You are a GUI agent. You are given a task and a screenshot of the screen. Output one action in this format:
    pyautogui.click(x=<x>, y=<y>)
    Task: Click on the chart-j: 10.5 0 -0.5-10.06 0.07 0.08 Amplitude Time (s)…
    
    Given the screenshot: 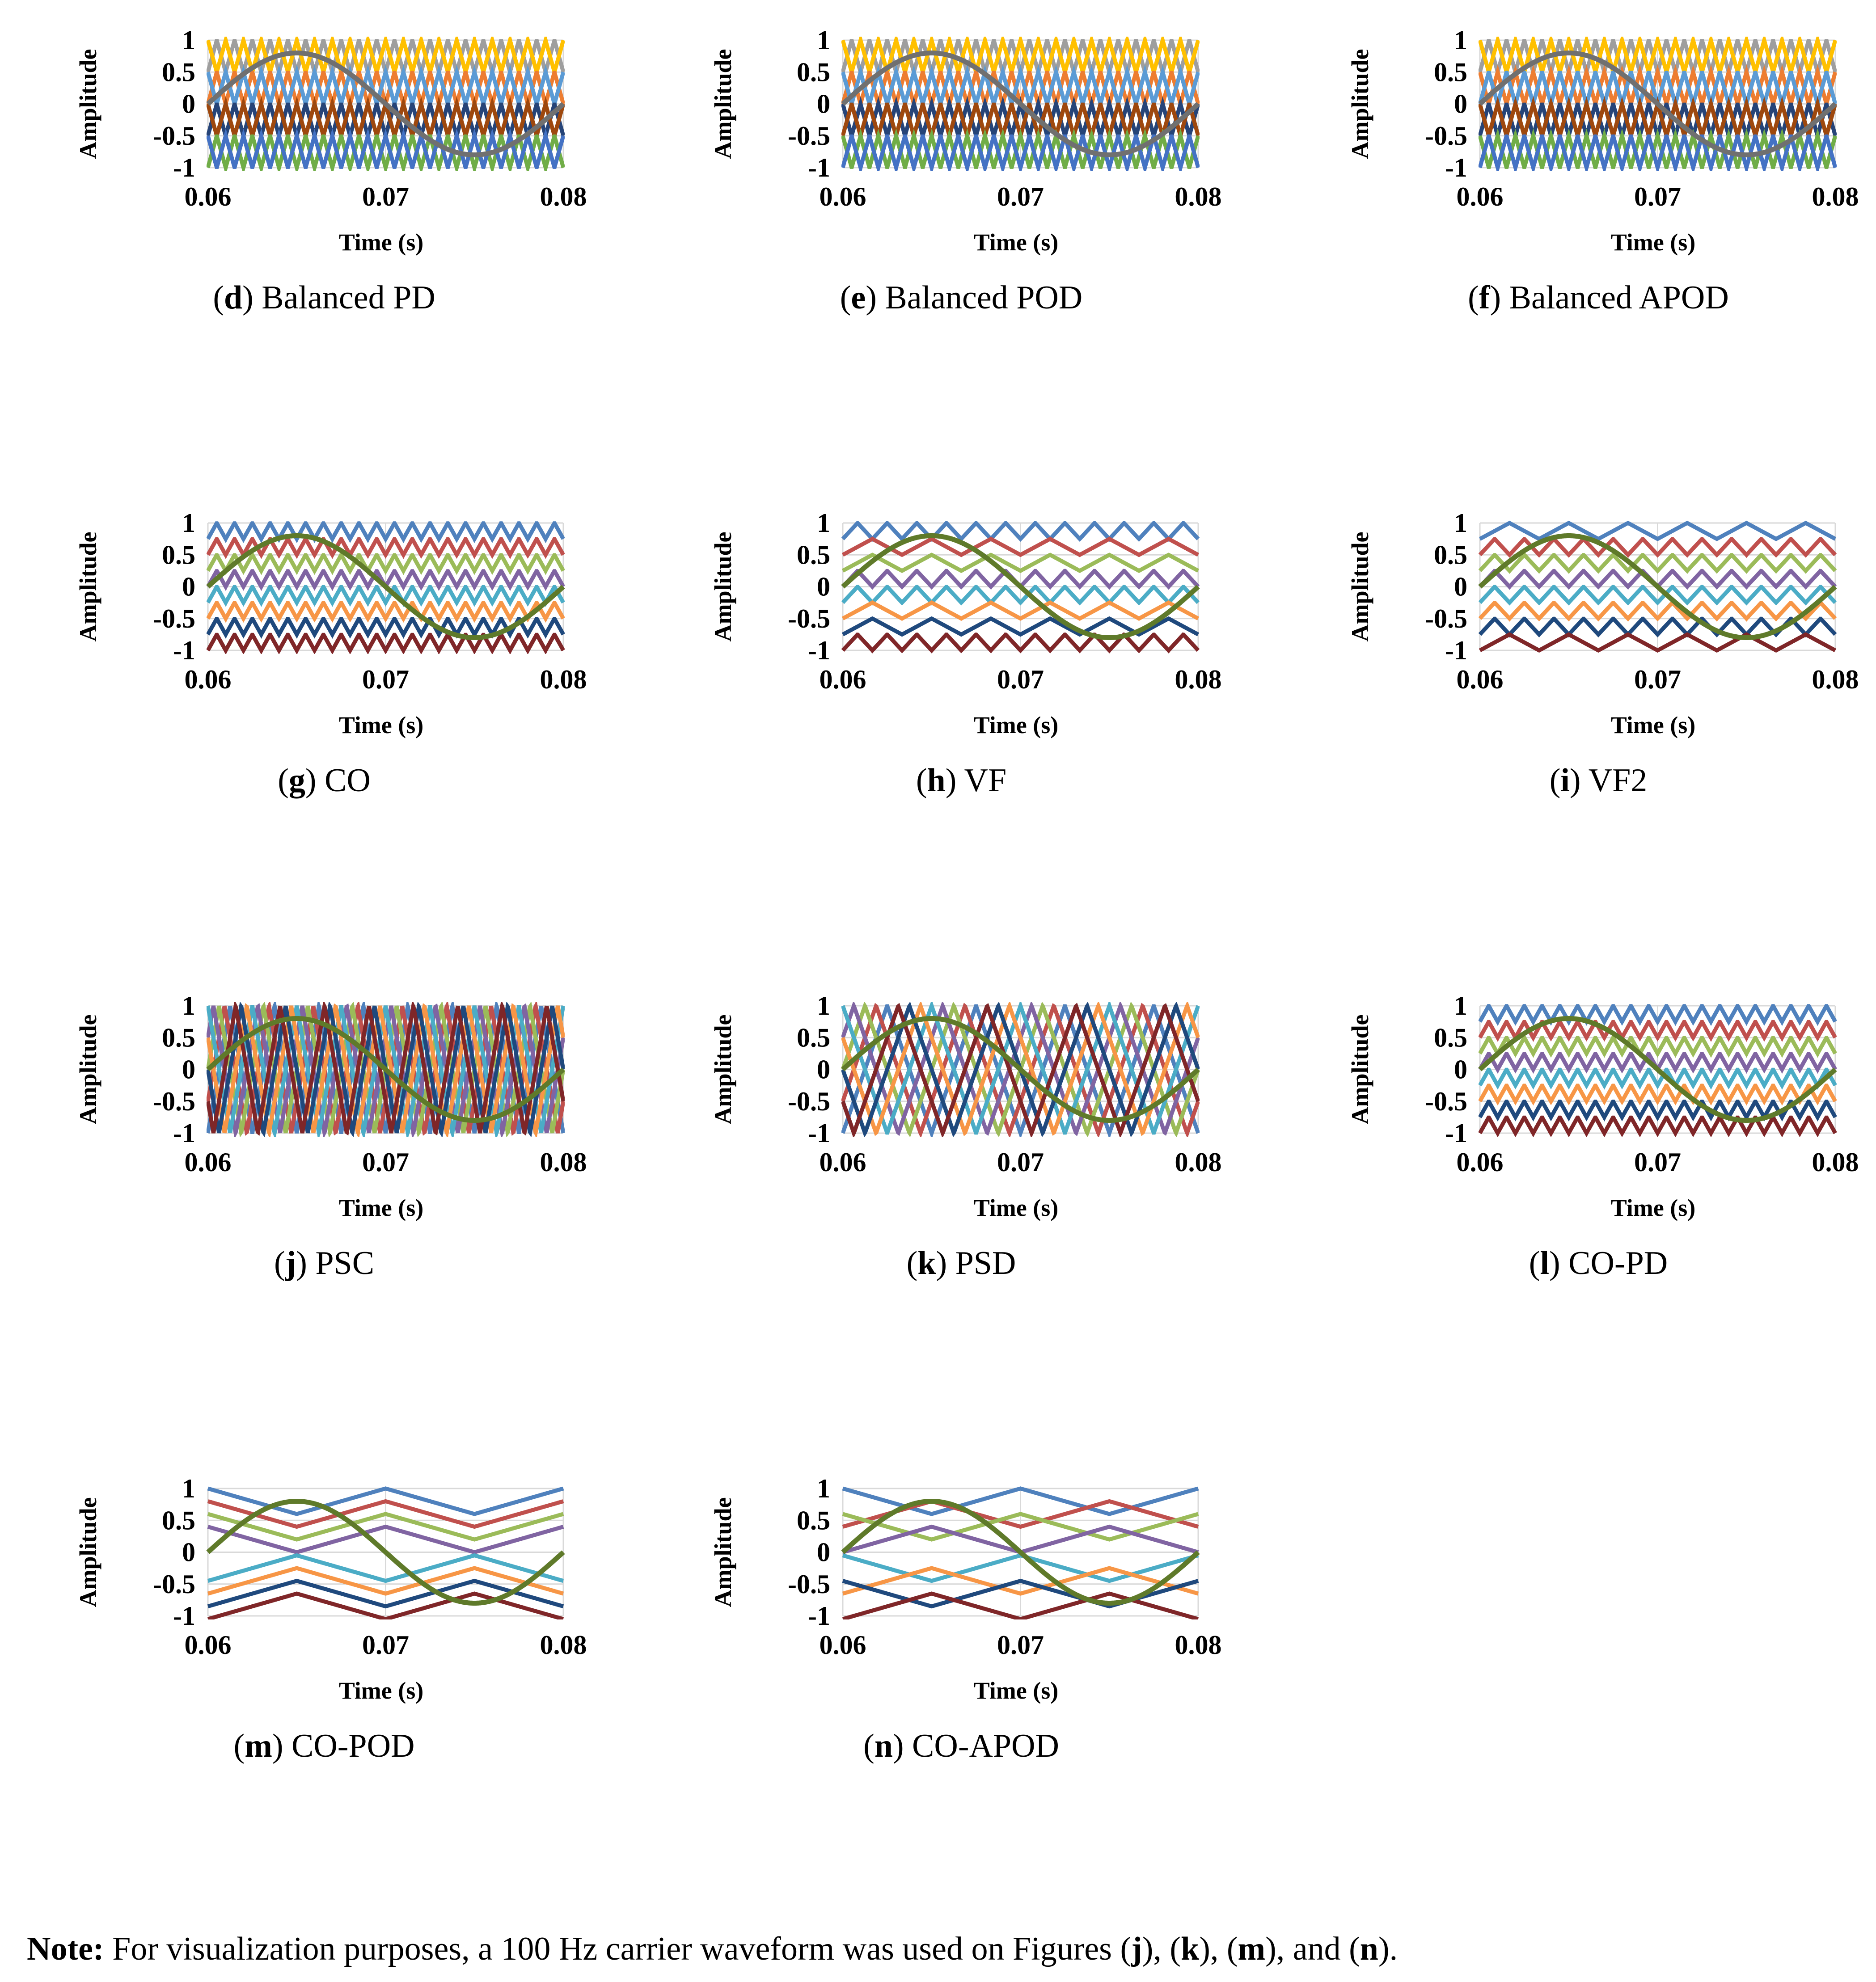 What is the action you would take?
    pyautogui.click(x=331, y=1136)
    